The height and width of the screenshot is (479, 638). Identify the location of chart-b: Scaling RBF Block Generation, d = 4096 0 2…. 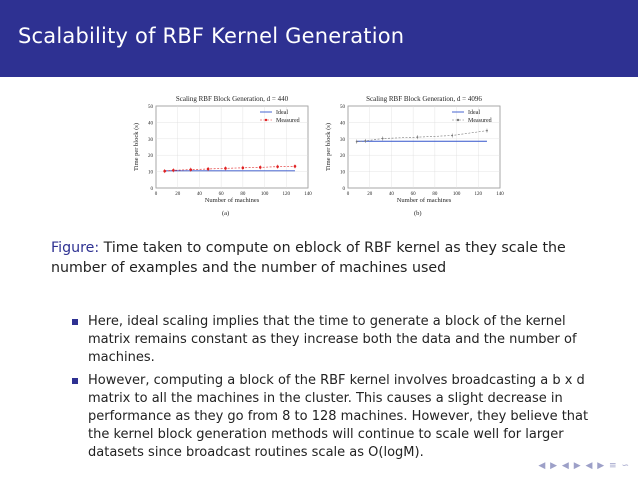
(415, 157).